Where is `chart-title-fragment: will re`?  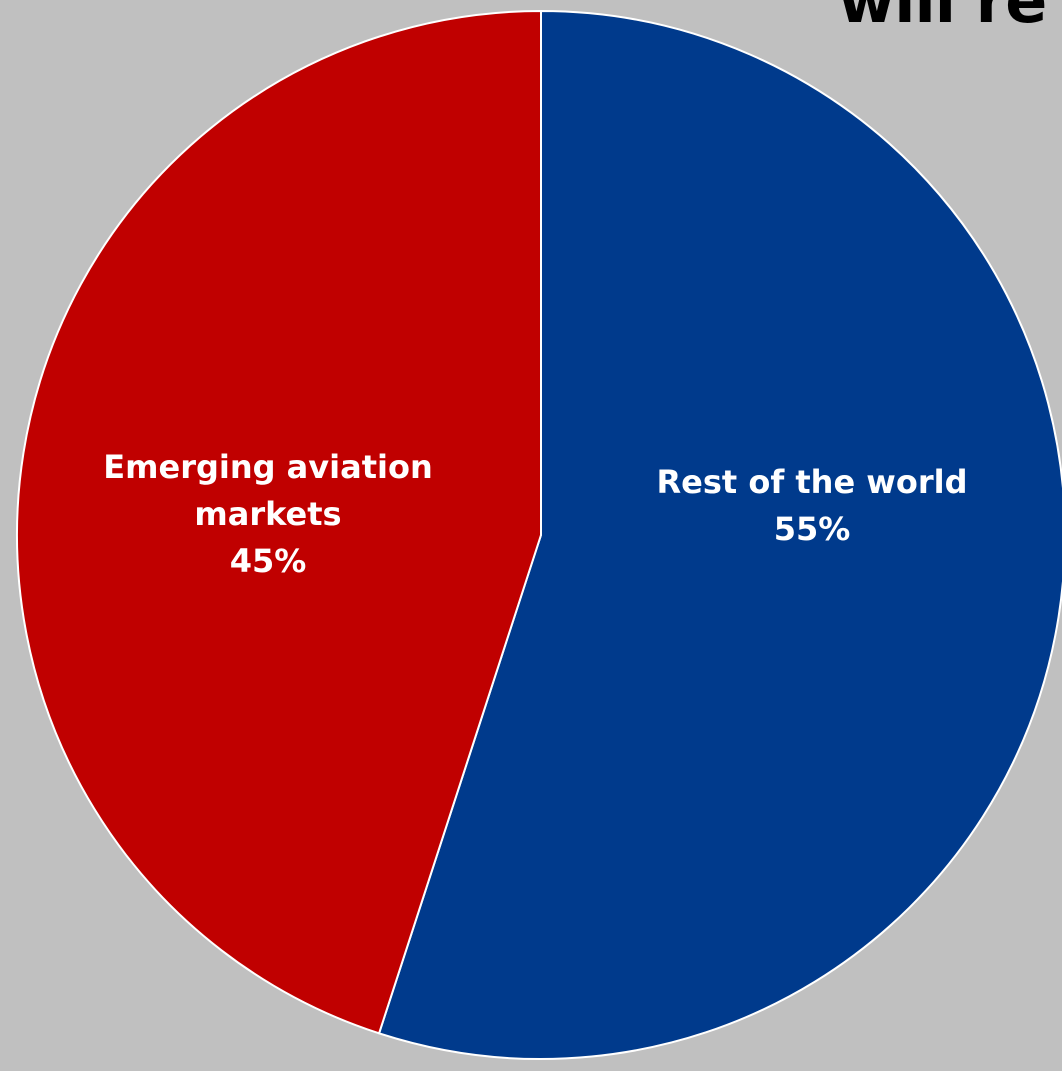
chart-title-fragment: will re is located at coordinates (942, 18).